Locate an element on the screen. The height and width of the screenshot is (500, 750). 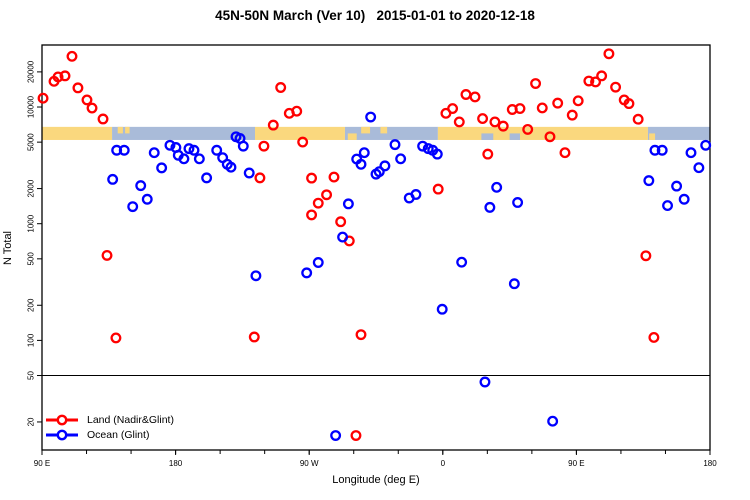
legend: Land (Nadir&Glint) Ocean (Glint) is located at coordinates (109, 427).